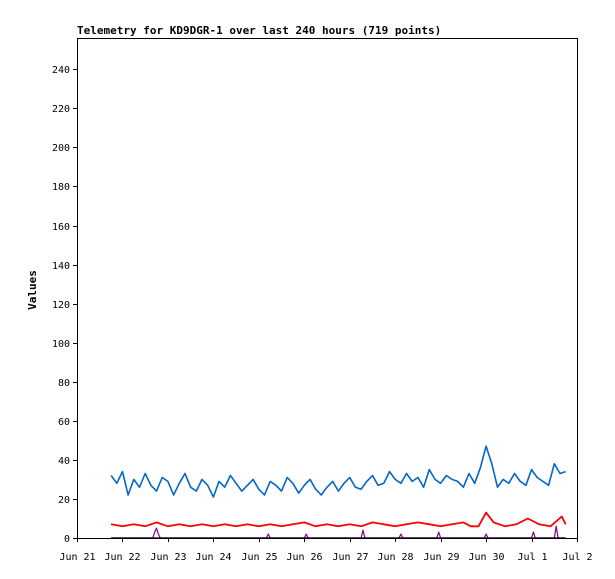  Describe the element at coordinates (532, 557) in the screenshot. I see `x-tick-label: Jul 1` at that location.